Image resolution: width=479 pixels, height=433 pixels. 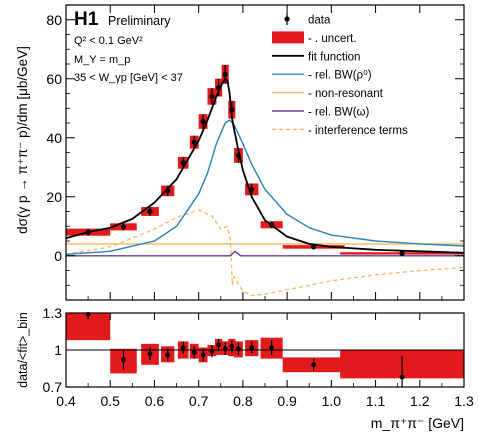 I want to click on condition-my: M_Y = m_p, so click(x=102, y=60).